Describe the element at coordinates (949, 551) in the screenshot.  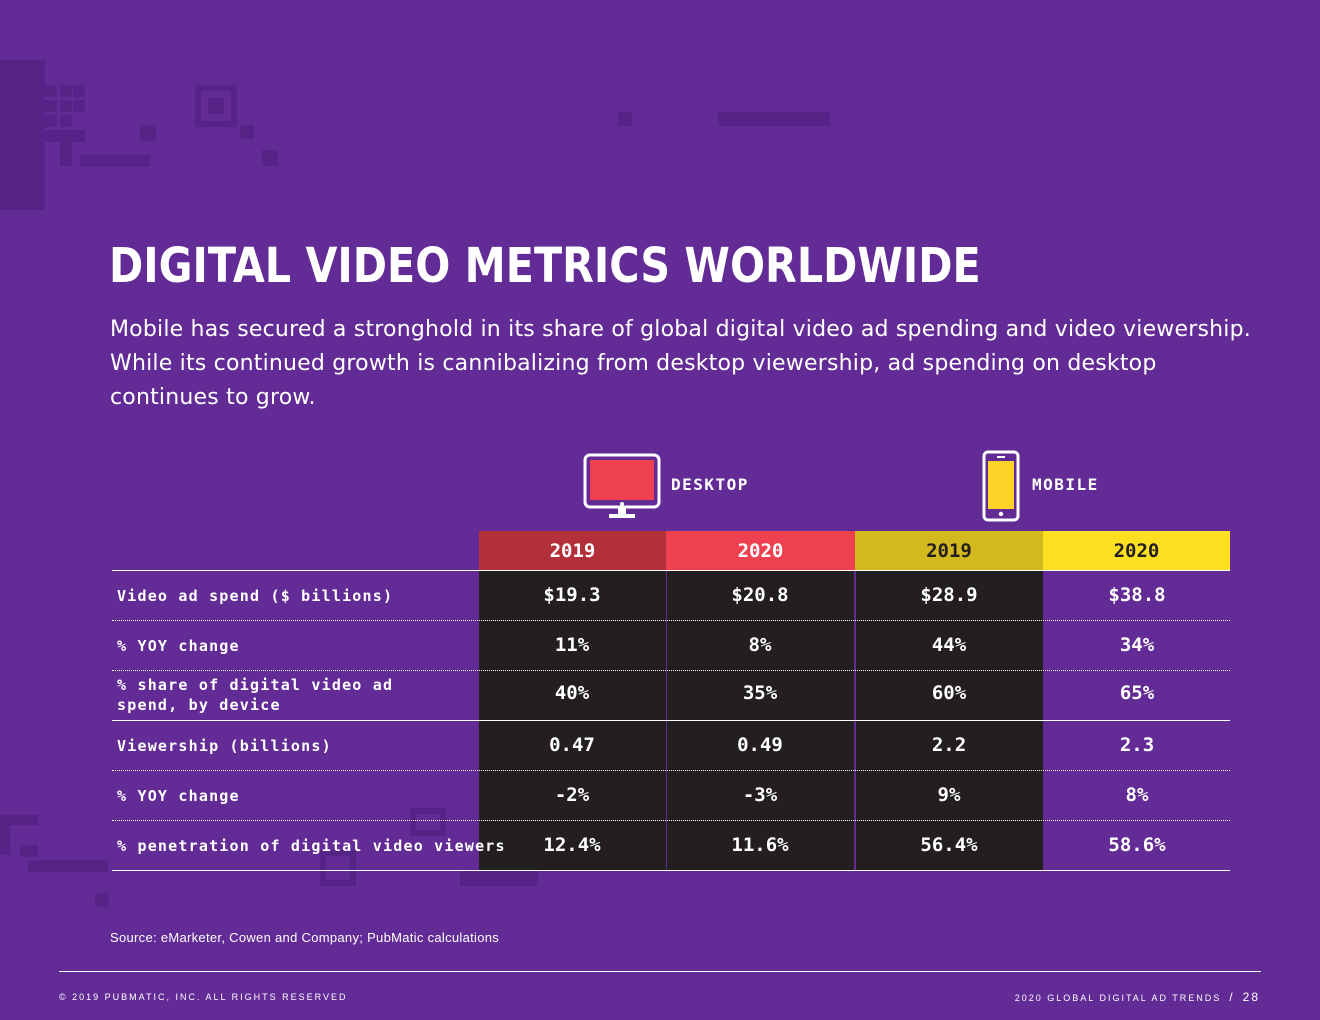
I see `column-header-mobile-2019: 2019` at that location.